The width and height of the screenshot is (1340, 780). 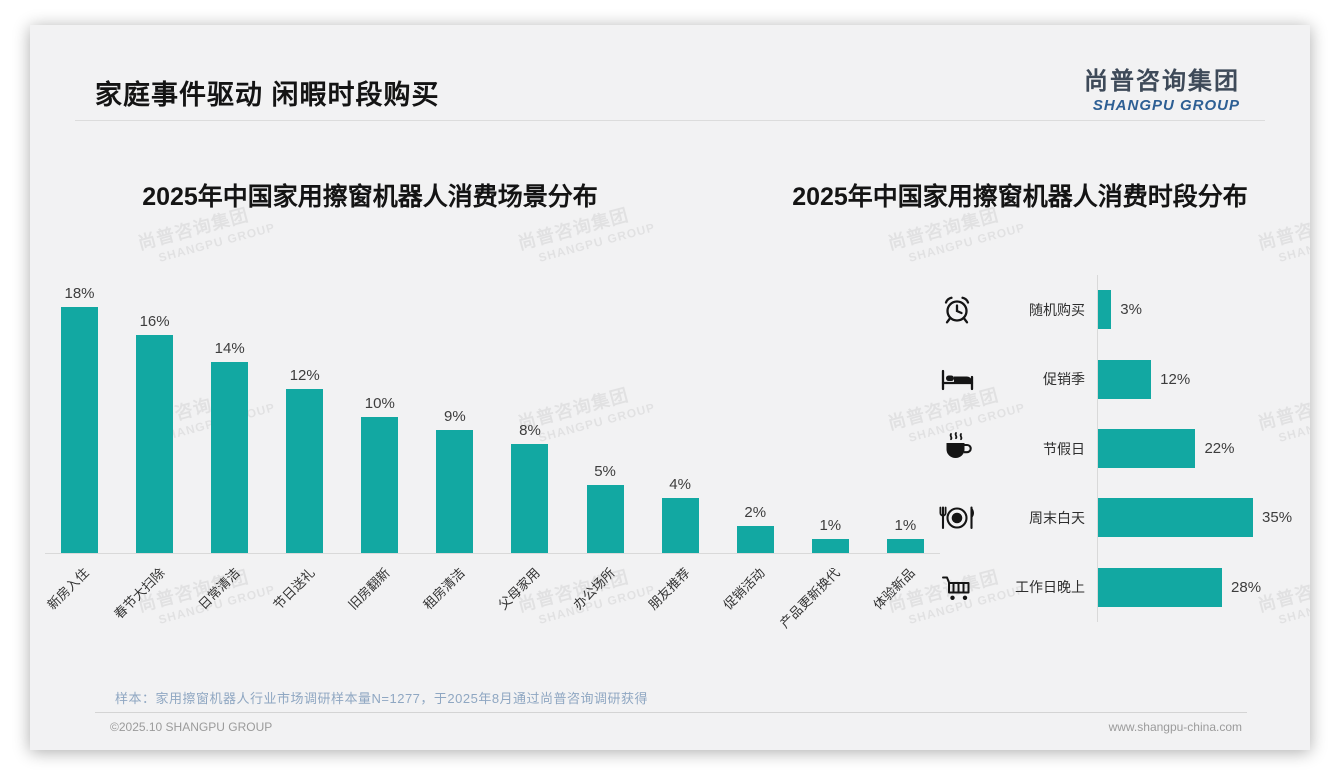 What do you see at coordinates (755, 512) in the screenshot?
I see `value-label: 2%` at bounding box center [755, 512].